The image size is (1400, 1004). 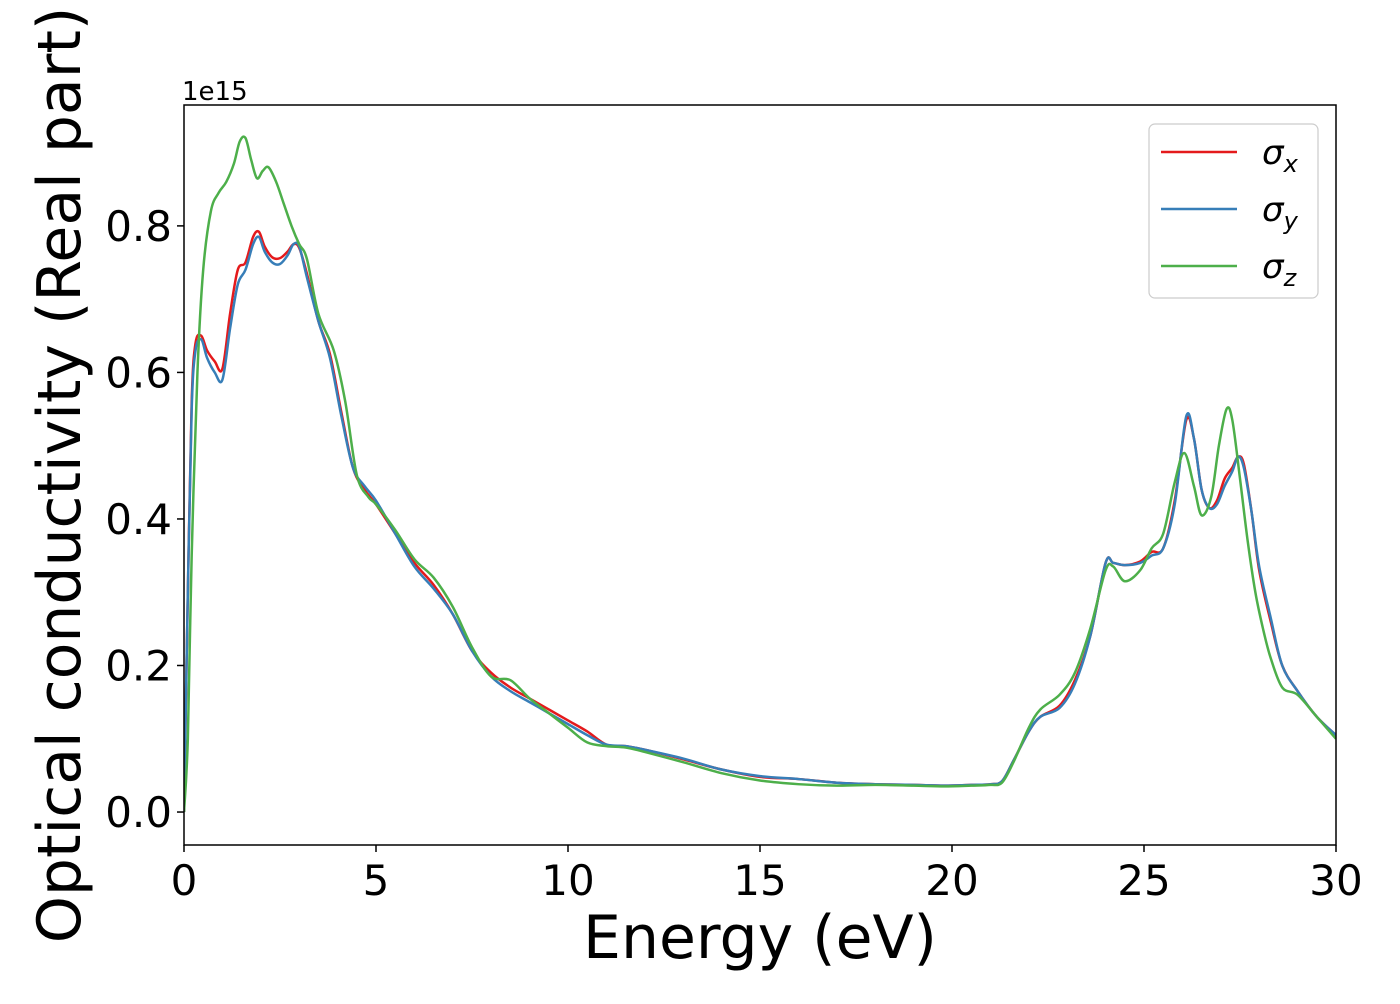 I want to click on y-tick-label: 0.0, so click(x=138, y=812).